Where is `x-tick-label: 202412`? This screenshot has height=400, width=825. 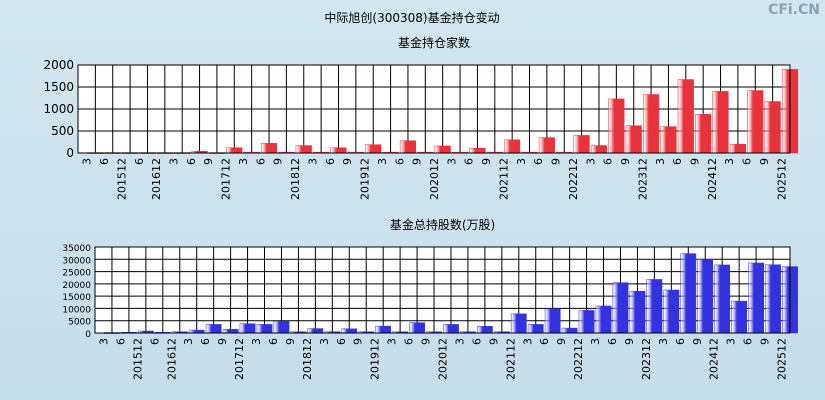 x-tick-label: 202412 is located at coordinates (714, 359).